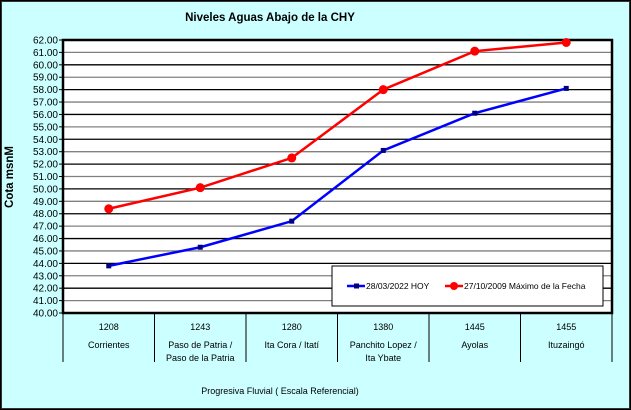  Describe the element at coordinates (45, 152) in the screenshot. I see `y-tick-label: 53.00` at that location.